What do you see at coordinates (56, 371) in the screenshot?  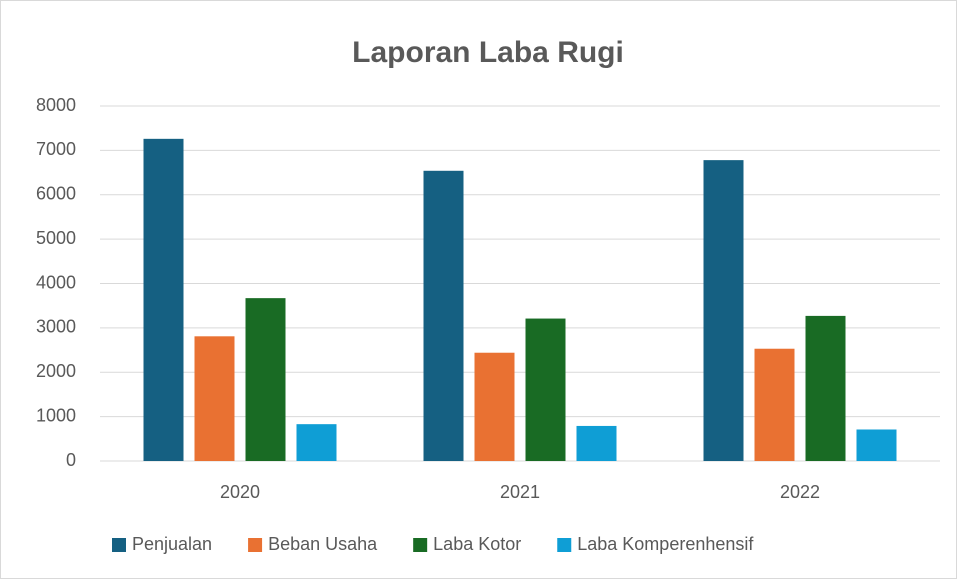 I see `y-tick-label: 2000` at bounding box center [56, 371].